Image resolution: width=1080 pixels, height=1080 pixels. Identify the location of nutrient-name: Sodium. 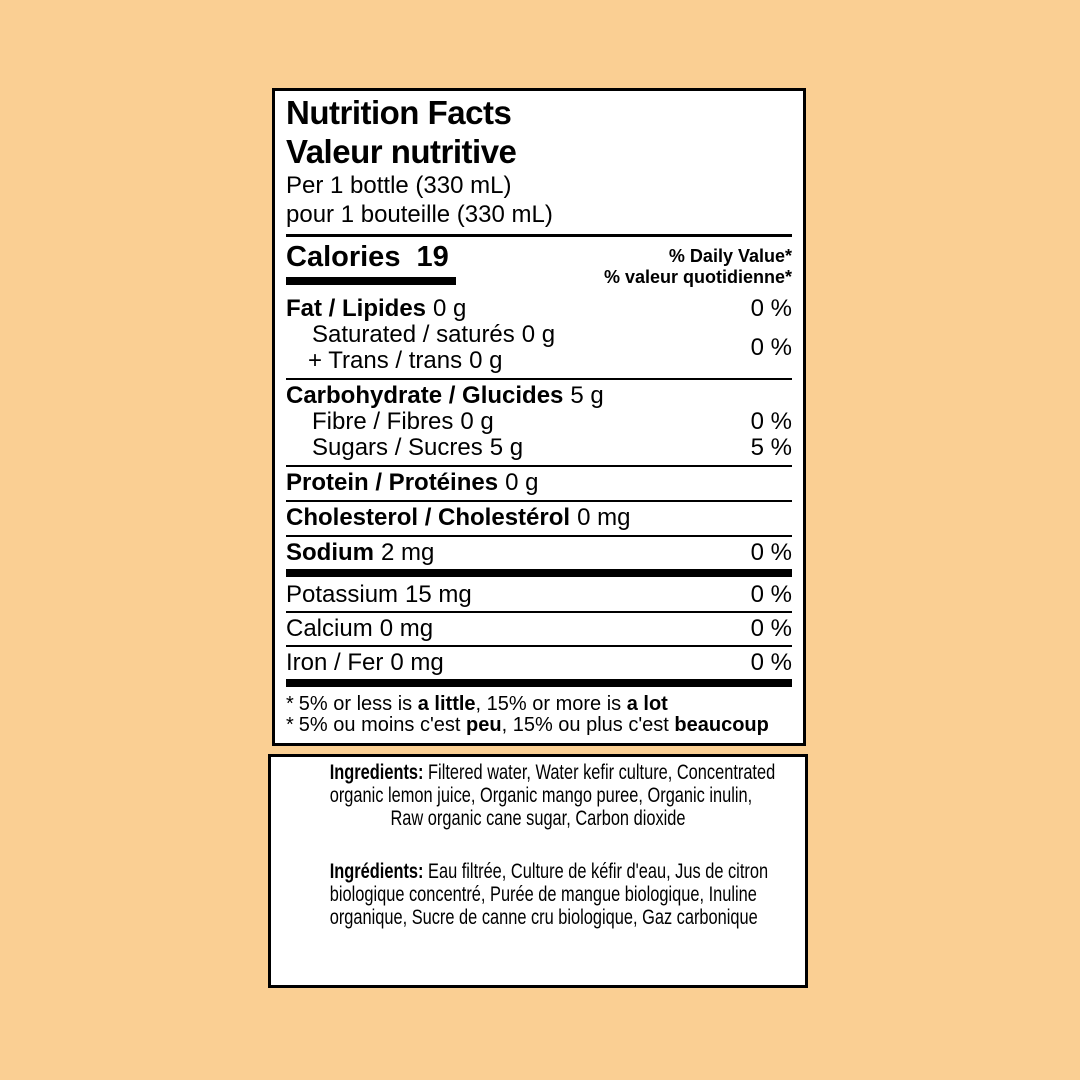
(330, 552).